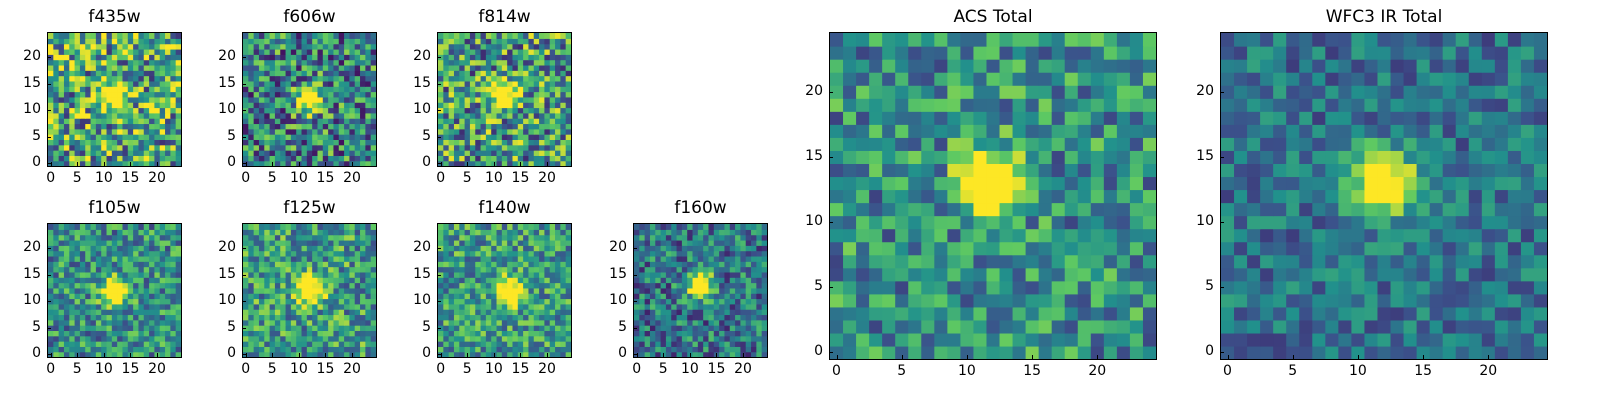 The height and width of the screenshot is (400, 1600). Describe the element at coordinates (227, 109) in the screenshot. I see `y-tick-label: 10` at that location.